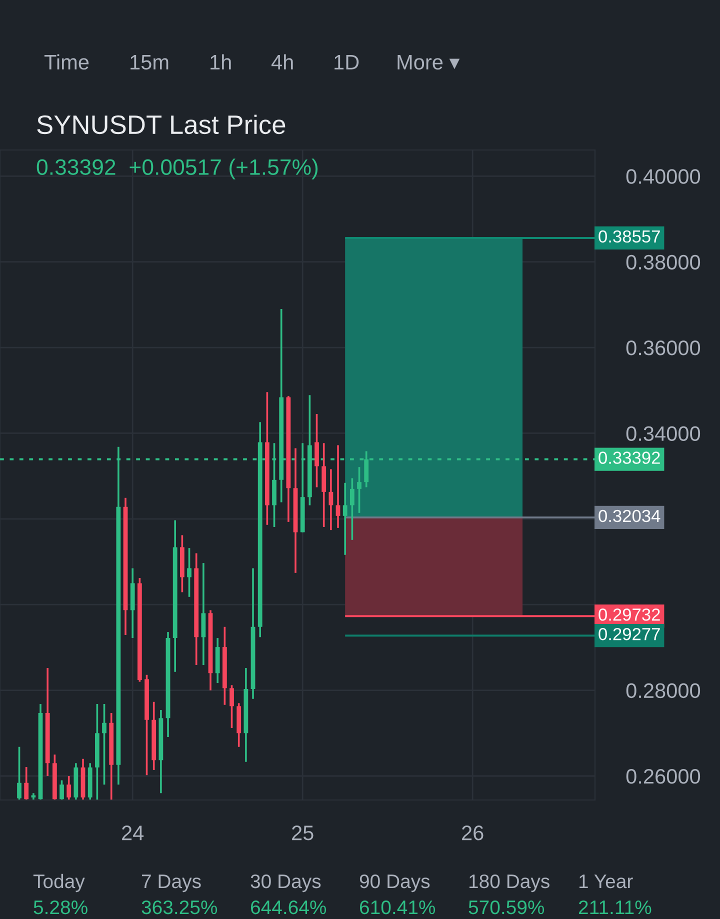  What do you see at coordinates (180, 907) in the screenshot?
I see `text: 363.25%` at bounding box center [180, 907].